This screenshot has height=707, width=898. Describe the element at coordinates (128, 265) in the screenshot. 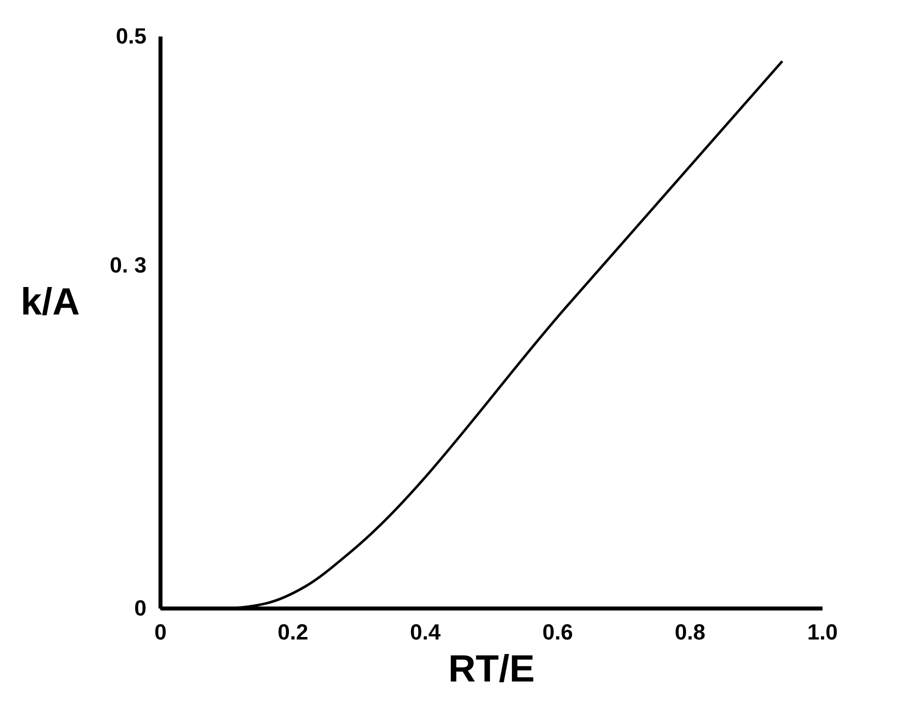

I see `y-tick-label: 0. 3` at that location.